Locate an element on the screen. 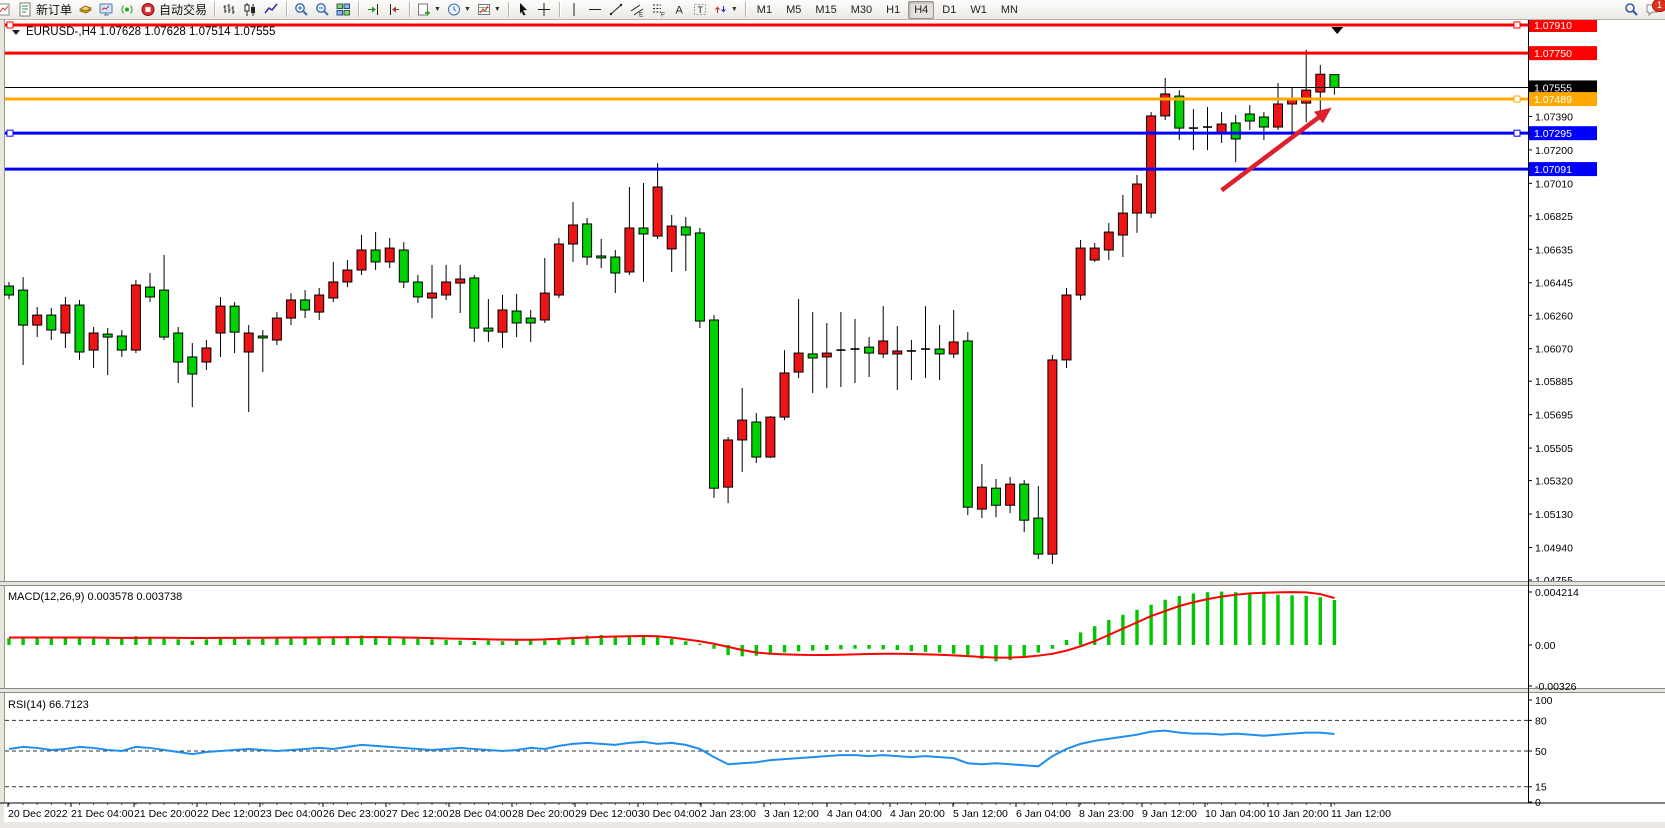 The width and height of the screenshot is (1665, 828). price-tick-label: 1.05320 is located at coordinates (1554, 482).